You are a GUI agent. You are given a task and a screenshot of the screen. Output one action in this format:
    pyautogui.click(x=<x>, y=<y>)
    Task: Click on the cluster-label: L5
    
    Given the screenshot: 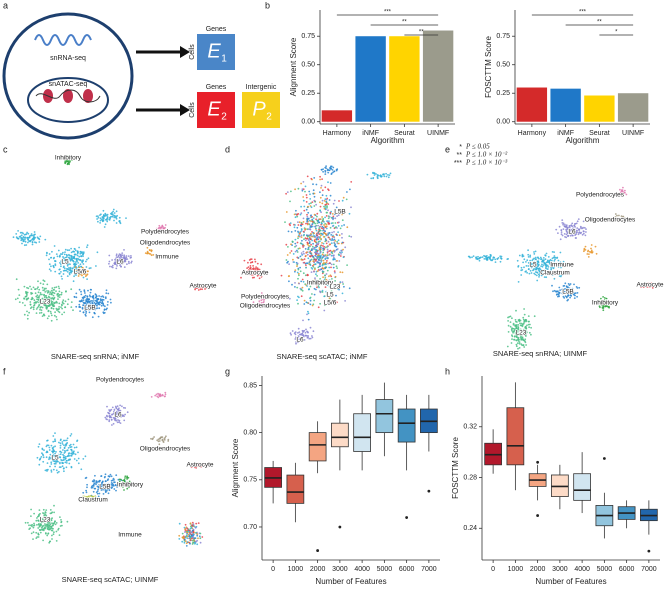 What is the action you would take?
    pyautogui.click(x=330, y=295)
    